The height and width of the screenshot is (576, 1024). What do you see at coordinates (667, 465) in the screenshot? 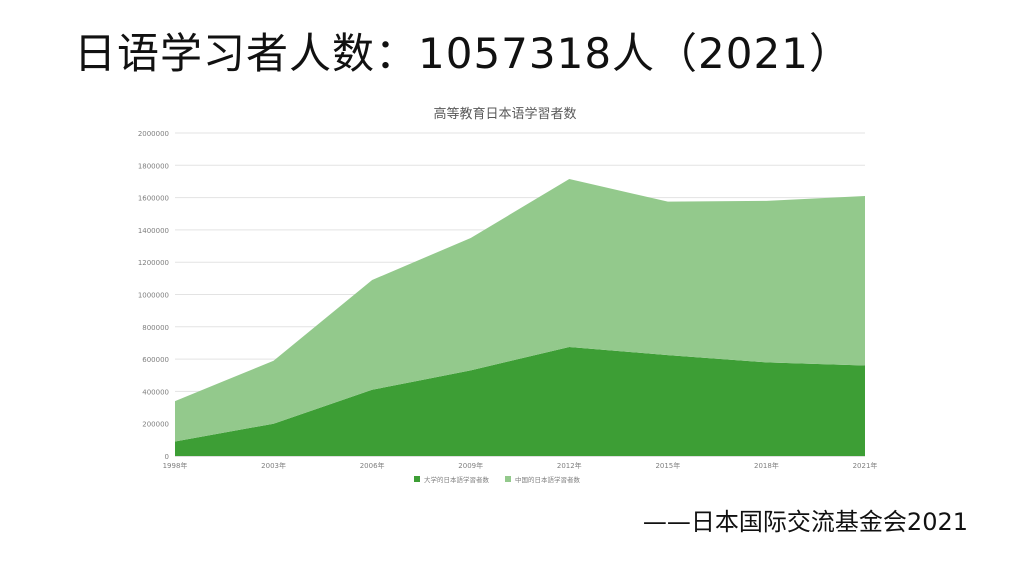
I see `x-tick-label: 2015年` at bounding box center [667, 465].